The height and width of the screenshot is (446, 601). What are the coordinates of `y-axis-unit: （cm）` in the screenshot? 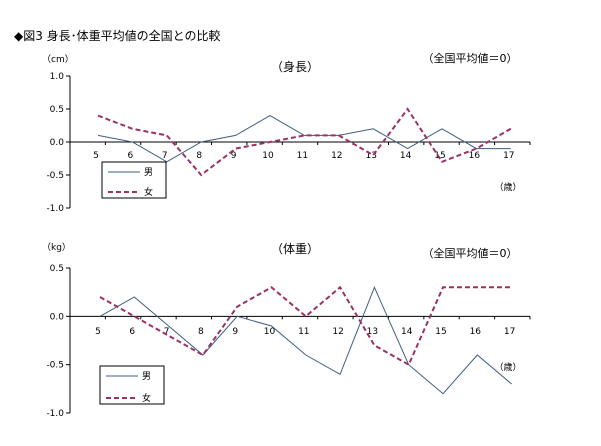 It's located at (58, 59).